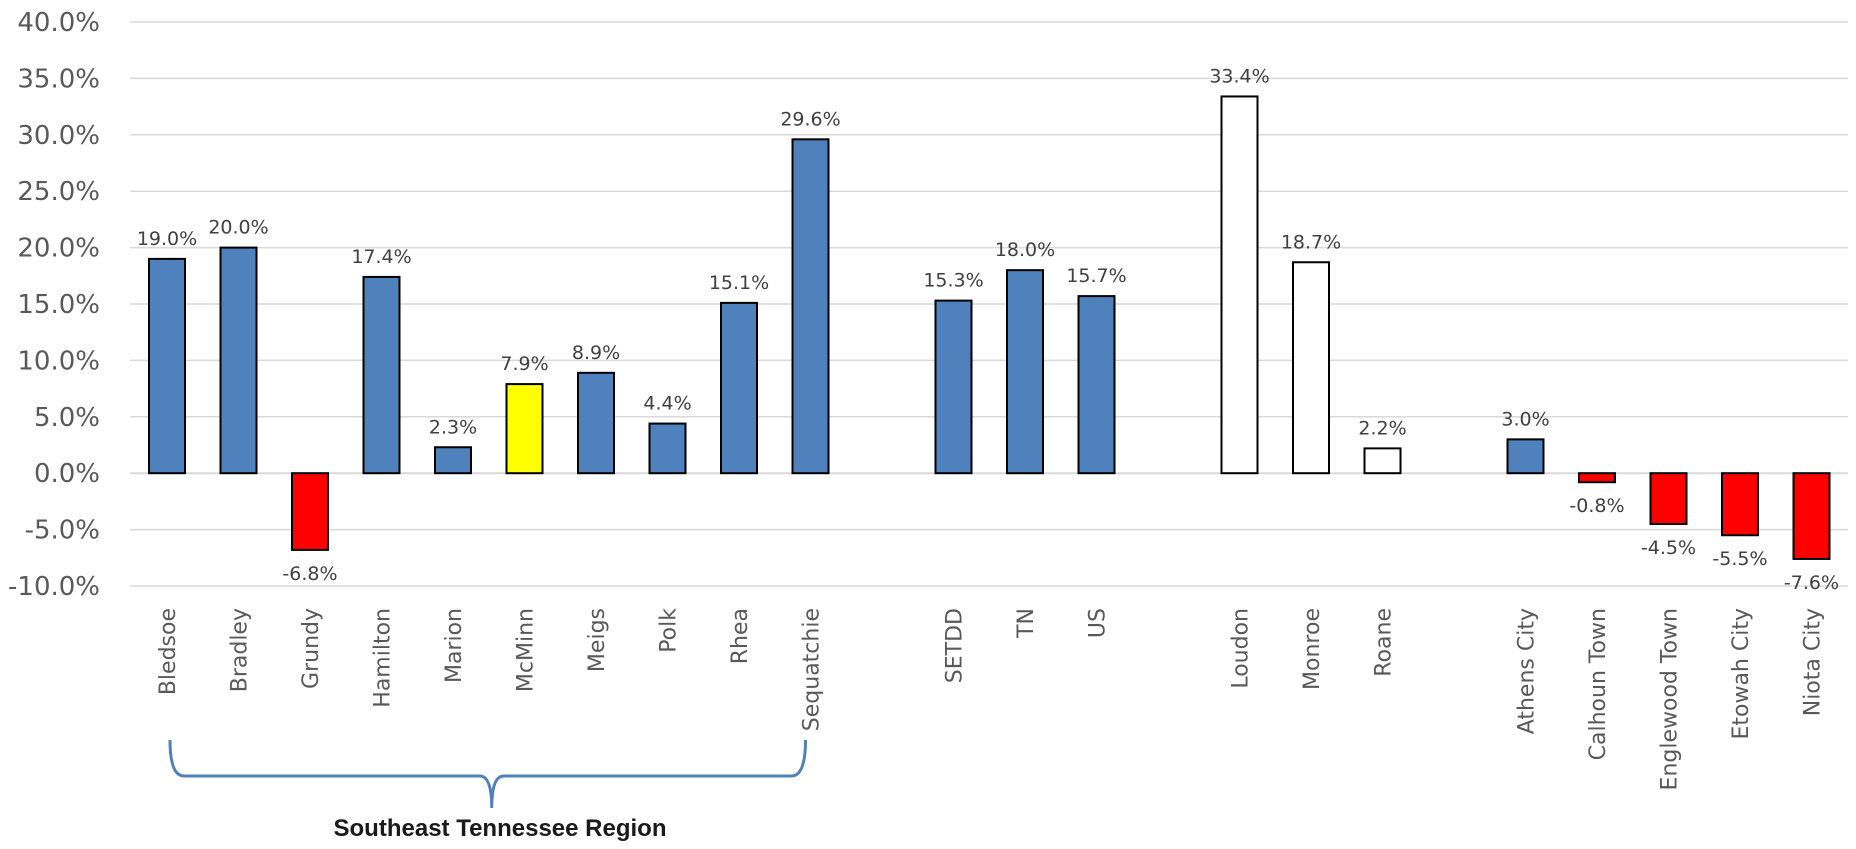 The height and width of the screenshot is (849, 1856). What do you see at coordinates (54, 587) in the screenshot?
I see `y-tick-label: -10.0%` at bounding box center [54, 587].